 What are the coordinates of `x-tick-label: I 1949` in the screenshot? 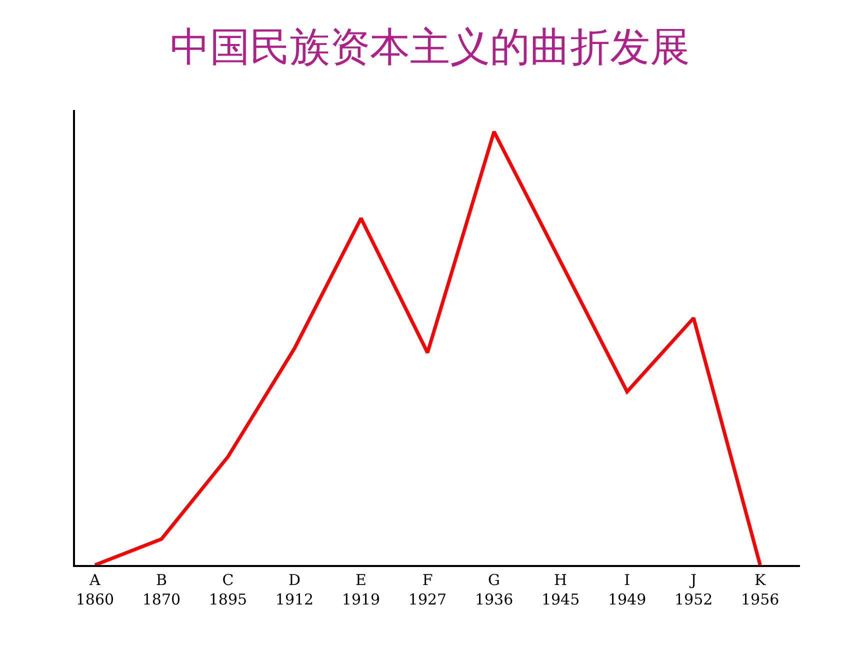 It's located at (627, 589).